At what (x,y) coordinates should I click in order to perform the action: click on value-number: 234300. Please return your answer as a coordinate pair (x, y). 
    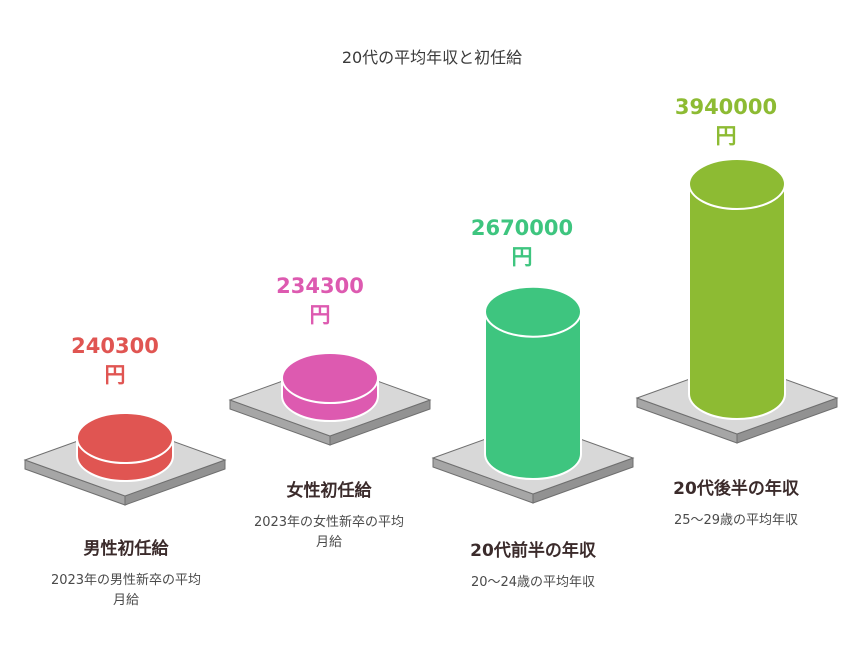
    Looking at the image, I should click on (320, 286).